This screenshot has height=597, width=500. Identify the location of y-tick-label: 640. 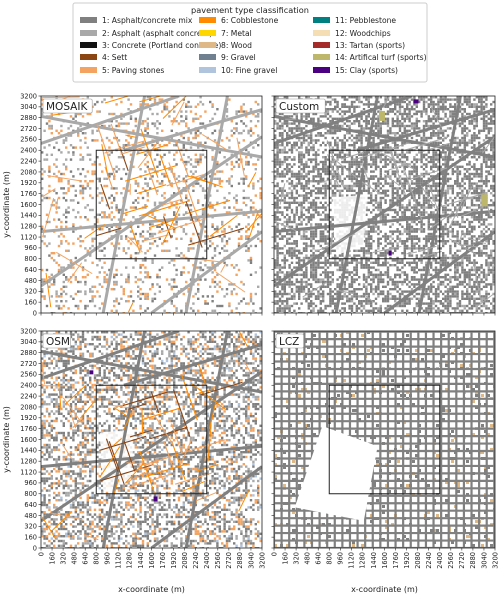
(30, 270).